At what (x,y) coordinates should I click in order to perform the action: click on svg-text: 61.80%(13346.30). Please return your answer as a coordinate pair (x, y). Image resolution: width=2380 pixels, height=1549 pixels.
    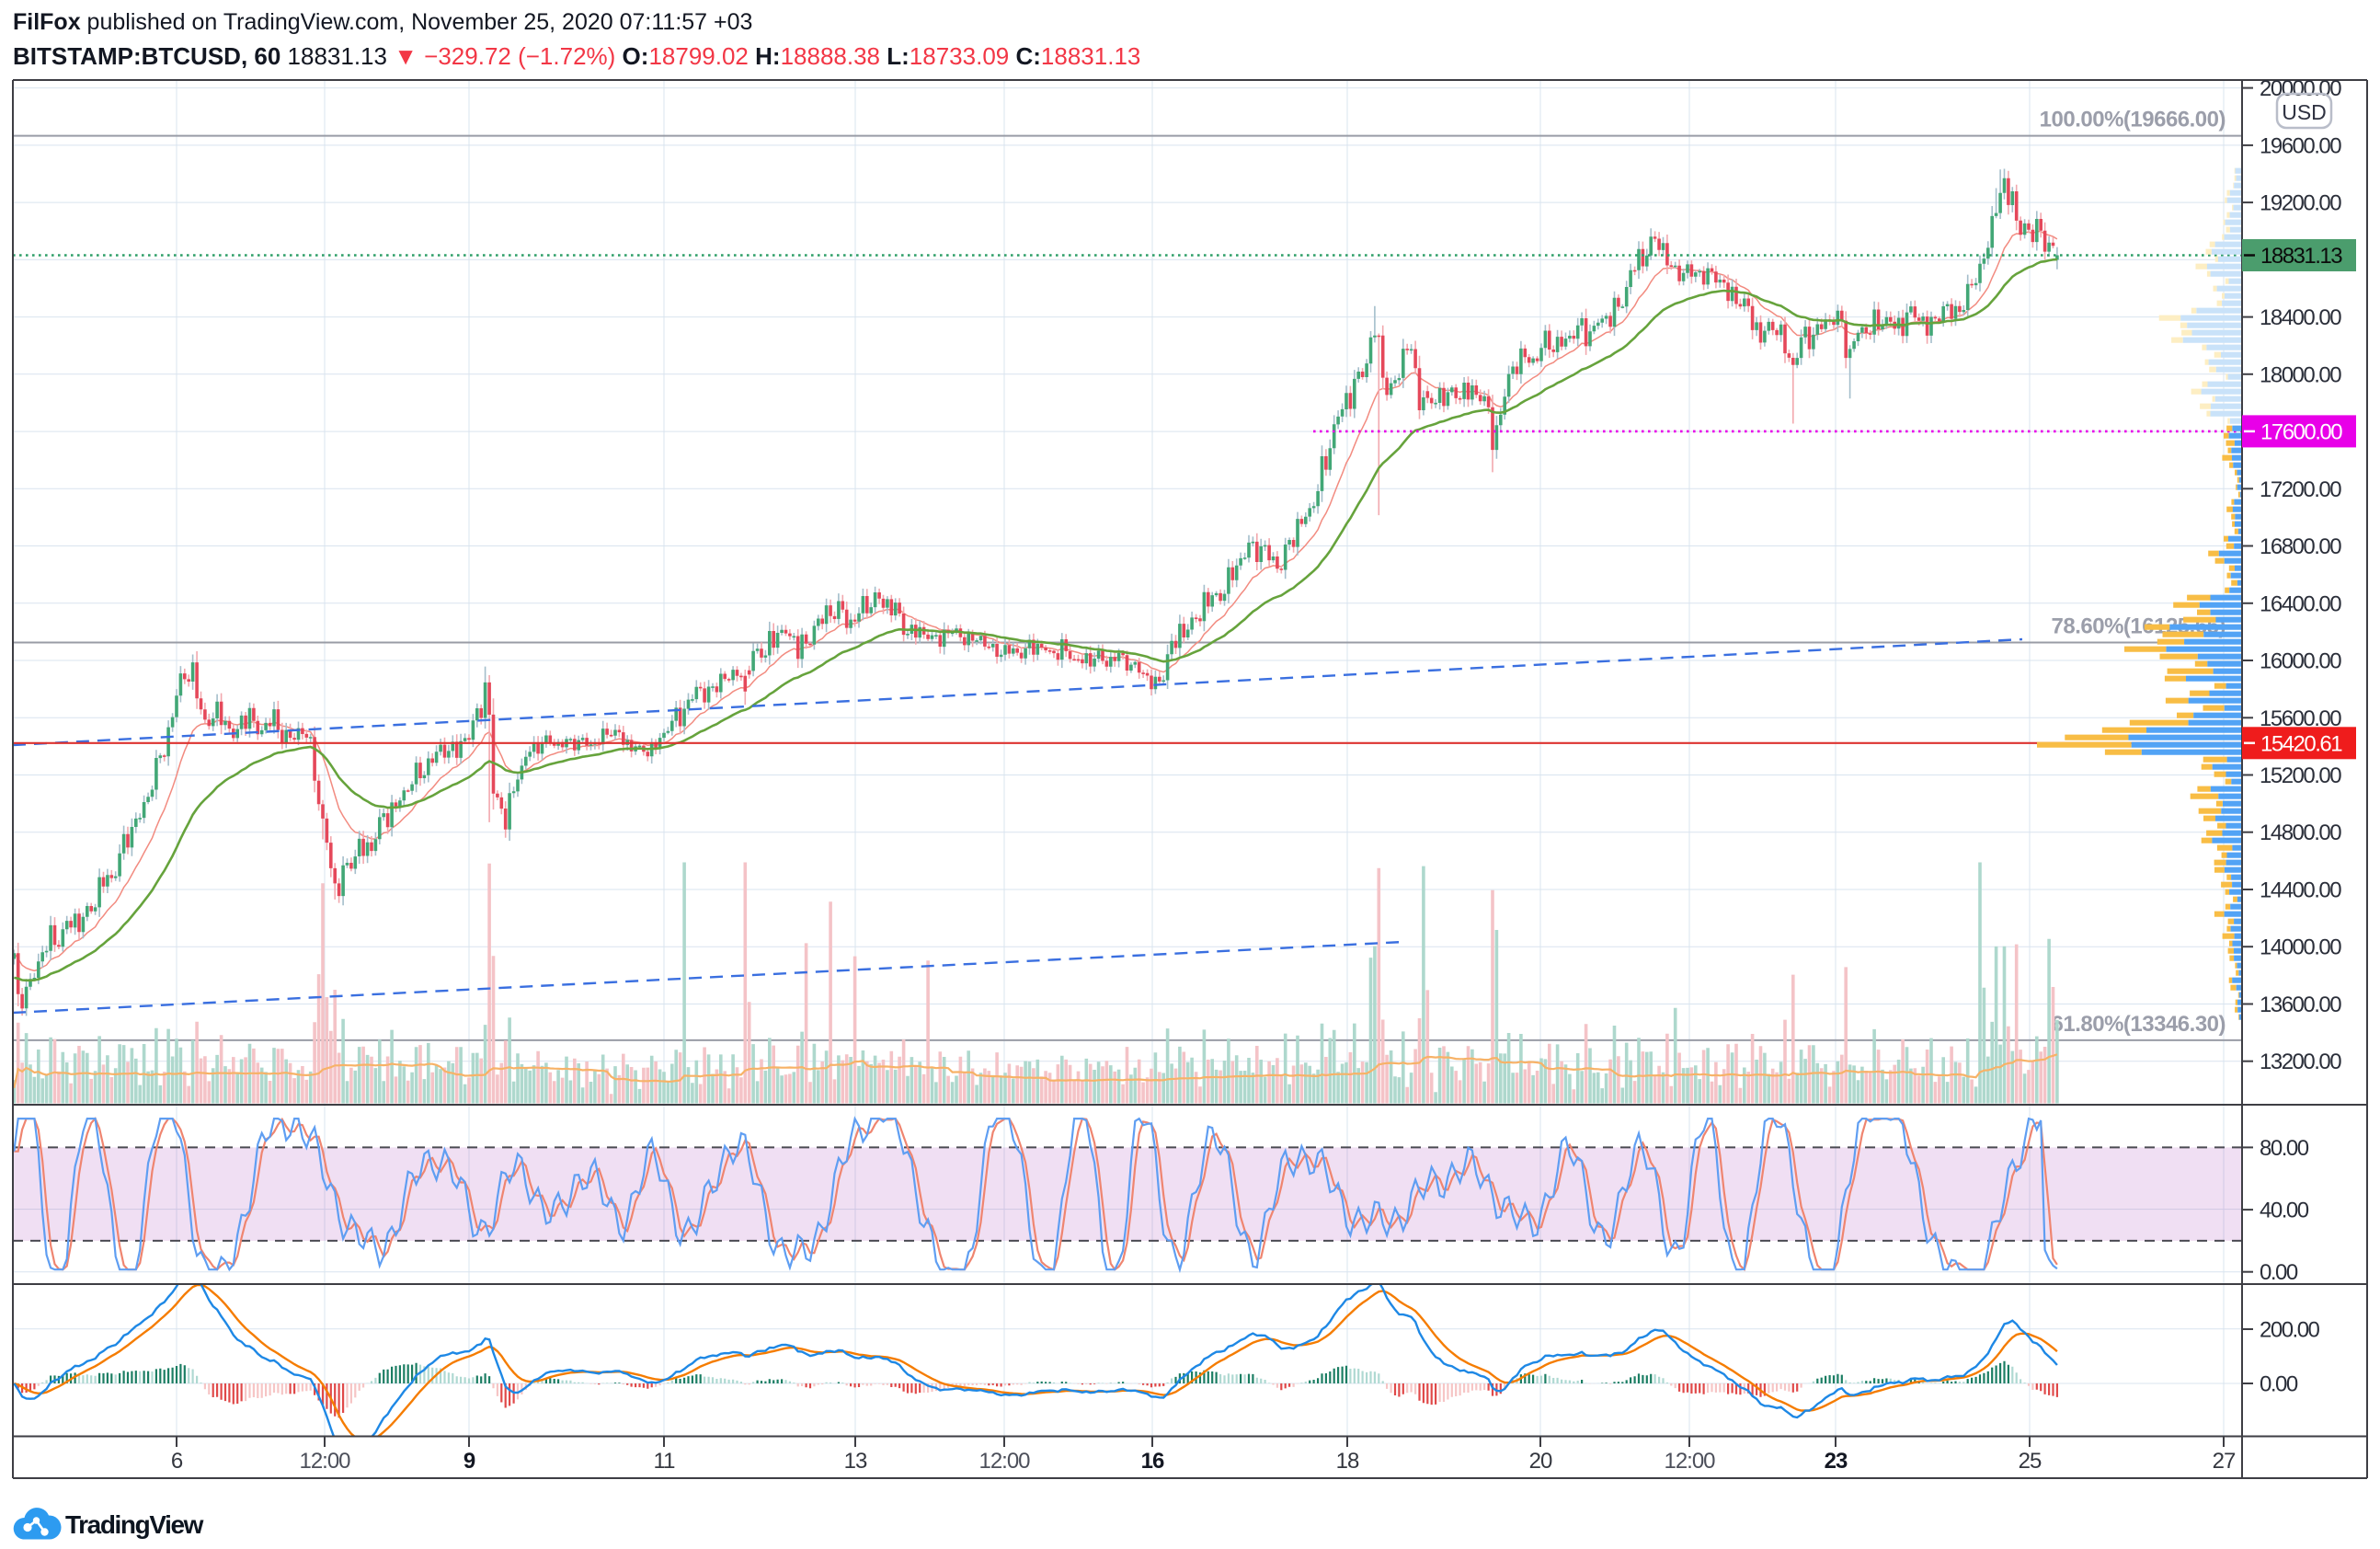
    Looking at the image, I should click on (2139, 1024).